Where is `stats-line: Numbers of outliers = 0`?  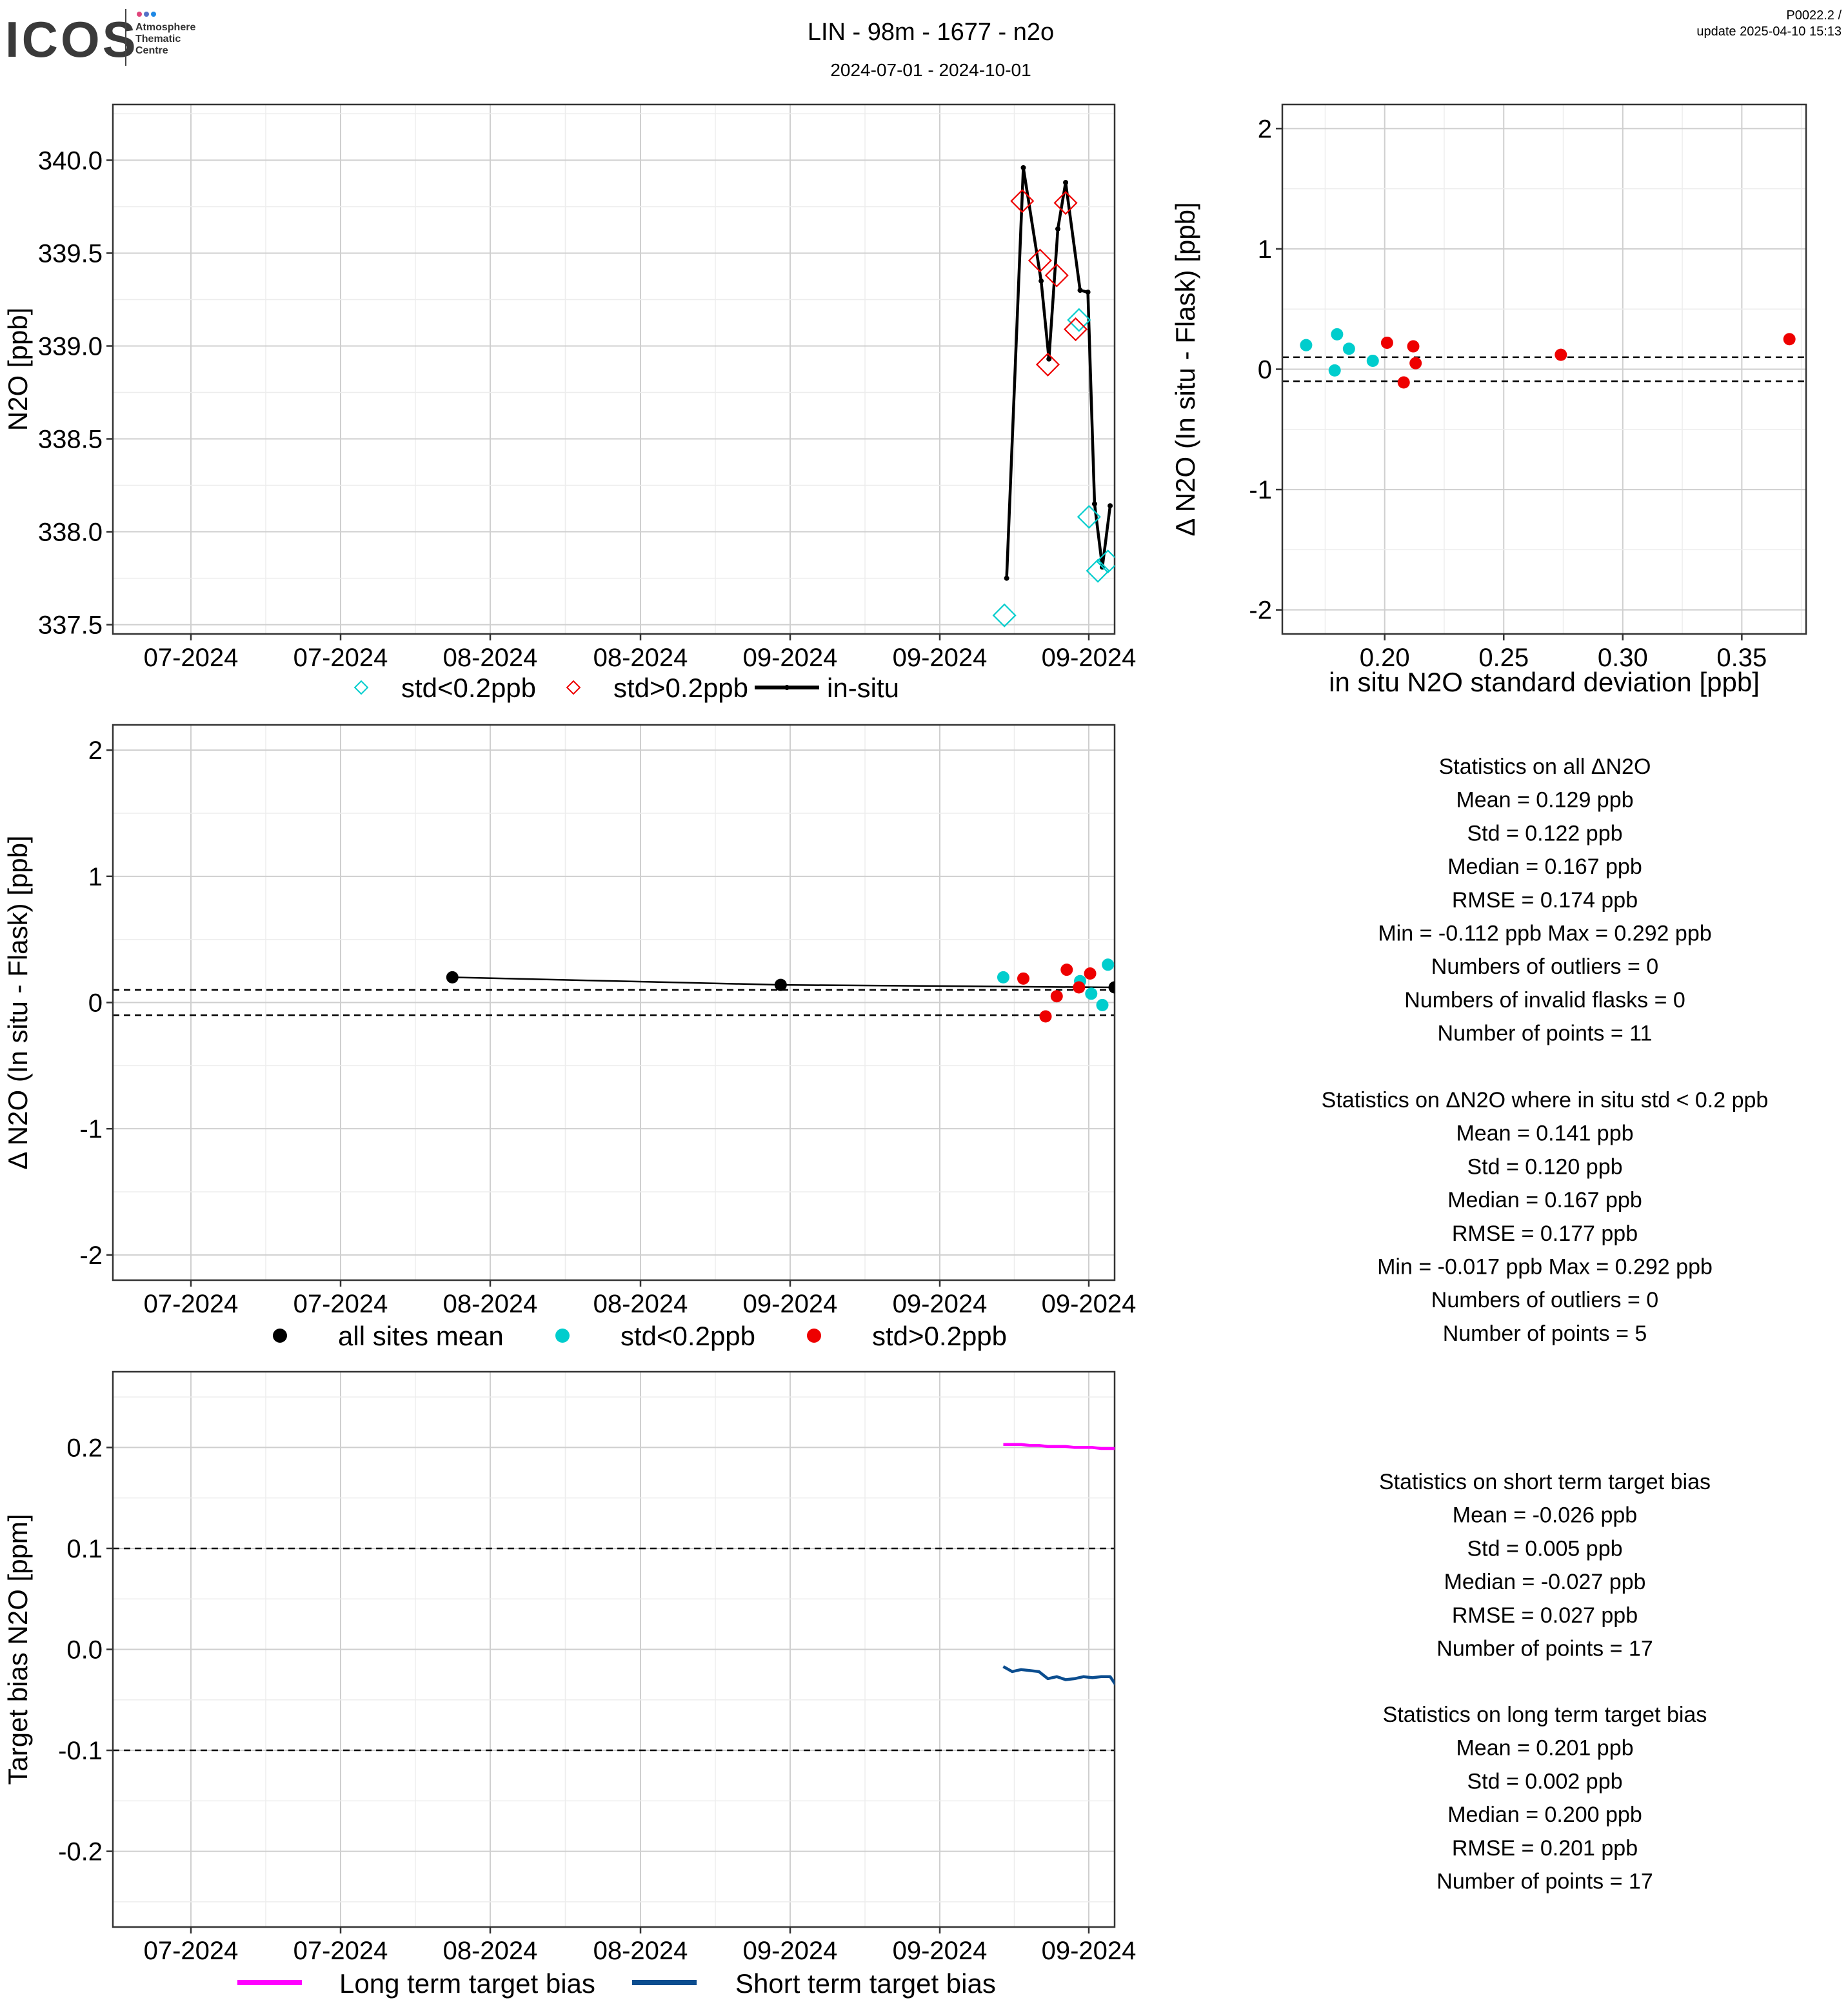 stats-line: Numbers of outliers = 0 is located at coordinates (1545, 967).